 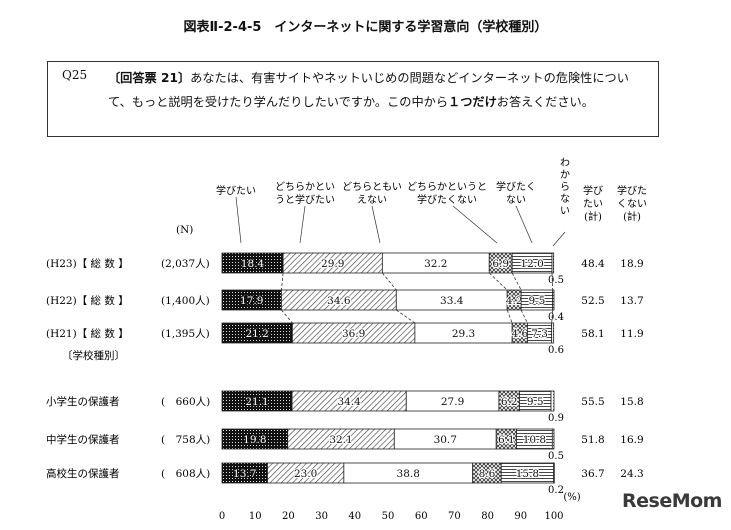 I want to click on category-label: 中学生の保護者, so click(x=83, y=439).